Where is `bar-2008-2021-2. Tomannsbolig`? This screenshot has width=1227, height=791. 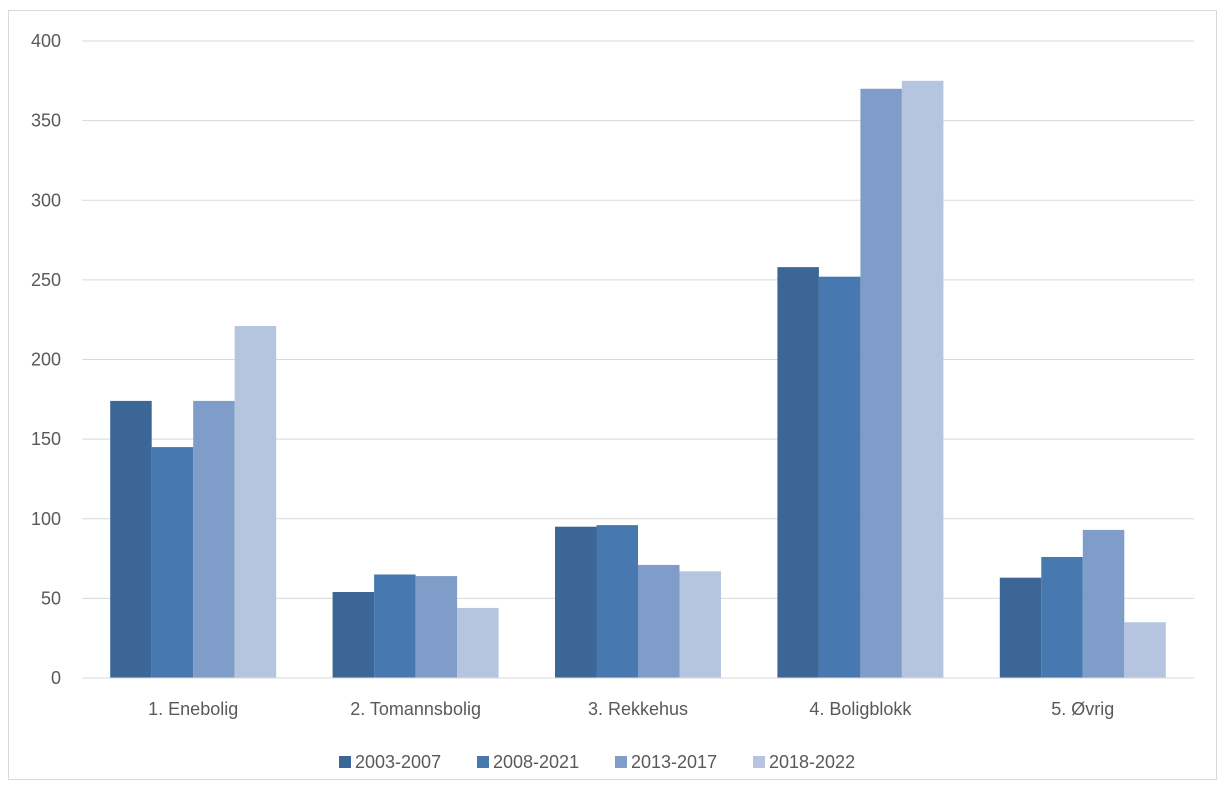
bar-2008-2021-2. Tomannsbolig is located at coordinates (395, 626).